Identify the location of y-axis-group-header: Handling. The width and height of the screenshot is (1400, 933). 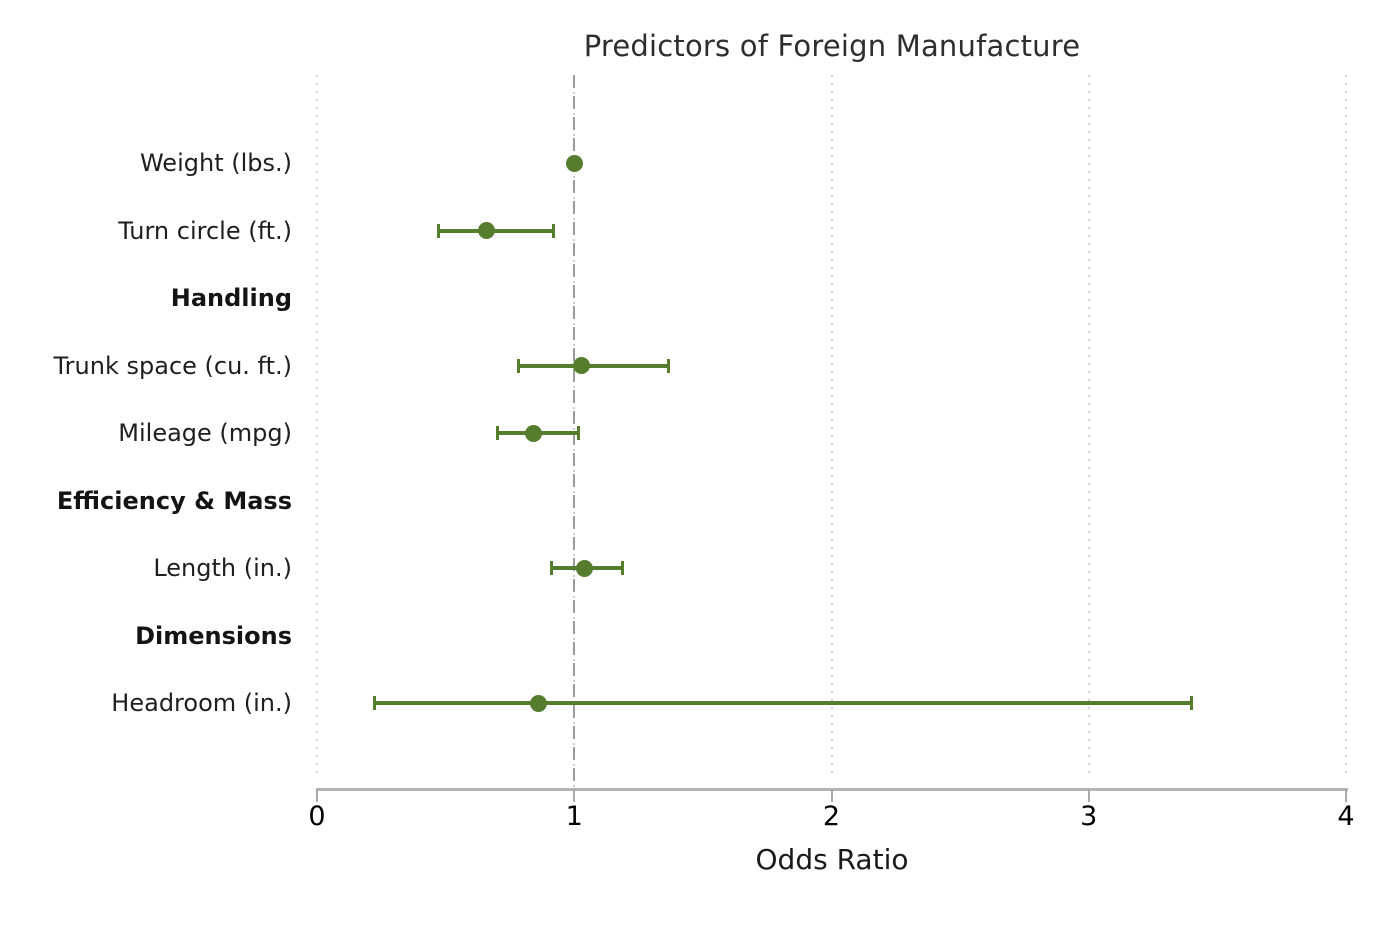
(231, 298).